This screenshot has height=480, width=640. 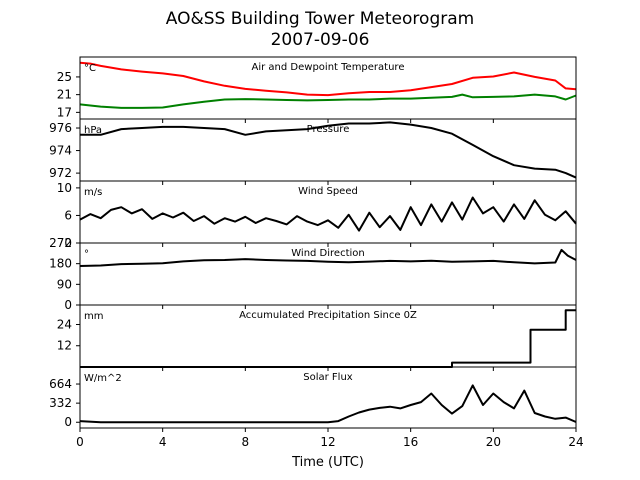 What do you see at coordinates (68, 422) in the screenshot?
I see `panel-6-y-tick-label: 0` at bounding box center [68, 422].